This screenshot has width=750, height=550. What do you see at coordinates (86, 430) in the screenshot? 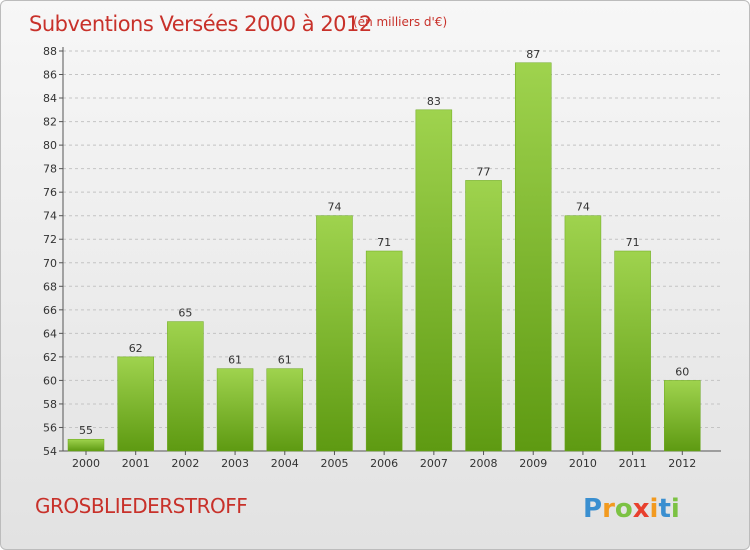
I see `bar-value-label: 55` at bounding box center [86, 430].